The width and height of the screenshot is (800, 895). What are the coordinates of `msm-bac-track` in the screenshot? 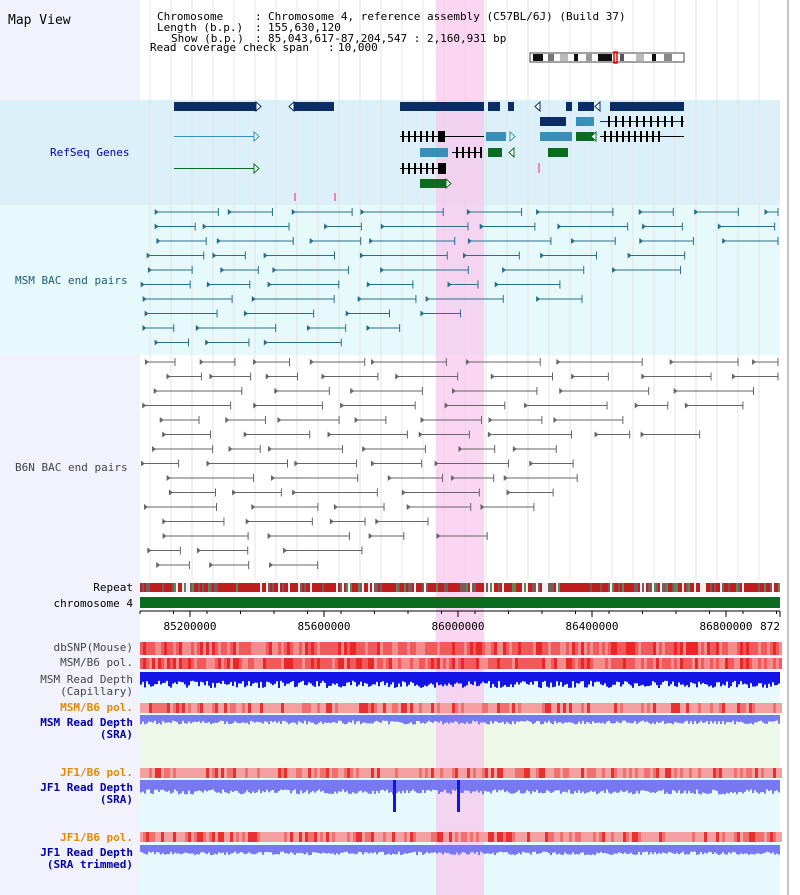 It's located at (459, 277).